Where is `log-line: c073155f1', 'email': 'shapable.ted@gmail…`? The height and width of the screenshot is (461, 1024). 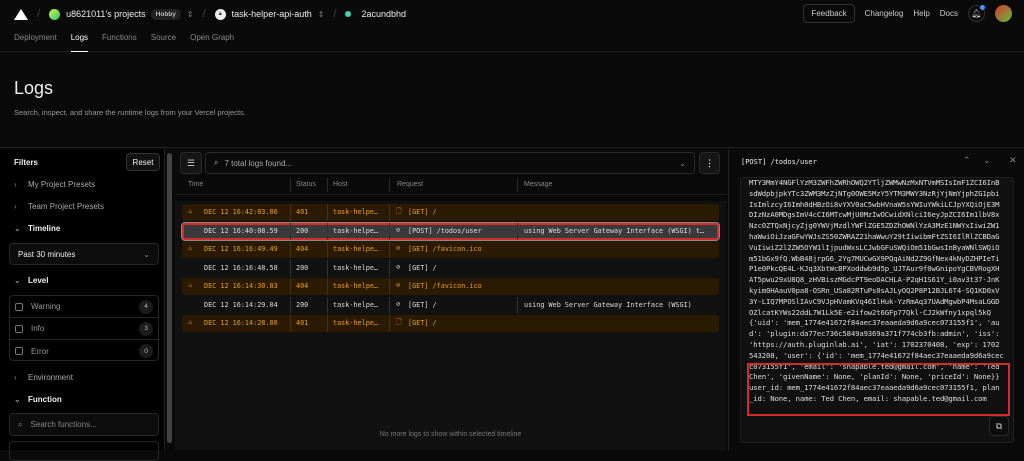
log-line: c073155f1', 'email': 'shapable.ted@gmail… is located at coordinates (874, 366).